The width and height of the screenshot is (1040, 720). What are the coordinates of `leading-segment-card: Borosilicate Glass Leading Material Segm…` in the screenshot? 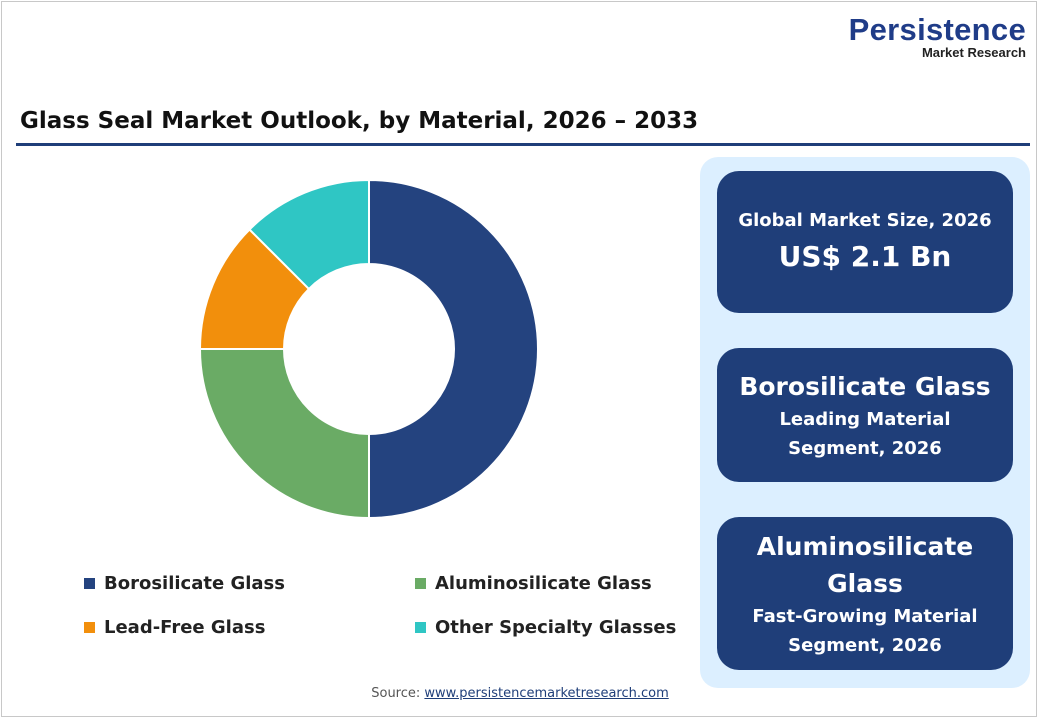 It's located at (865, 415).